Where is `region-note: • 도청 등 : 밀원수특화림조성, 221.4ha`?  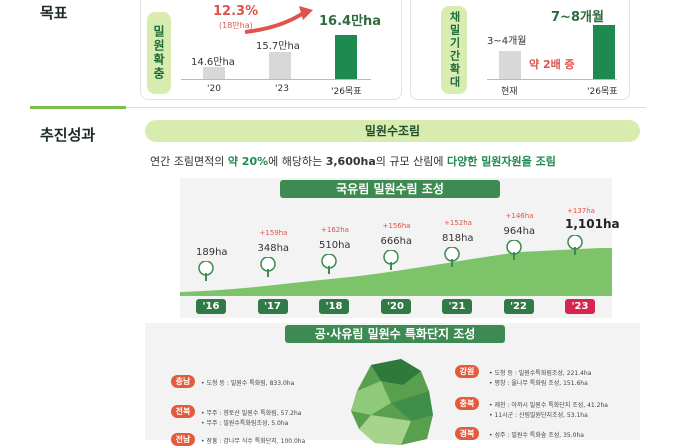 region-note: • 도청 등 : 밀원수특화림조성, 221.4ha is located at coordinates (540, 373).